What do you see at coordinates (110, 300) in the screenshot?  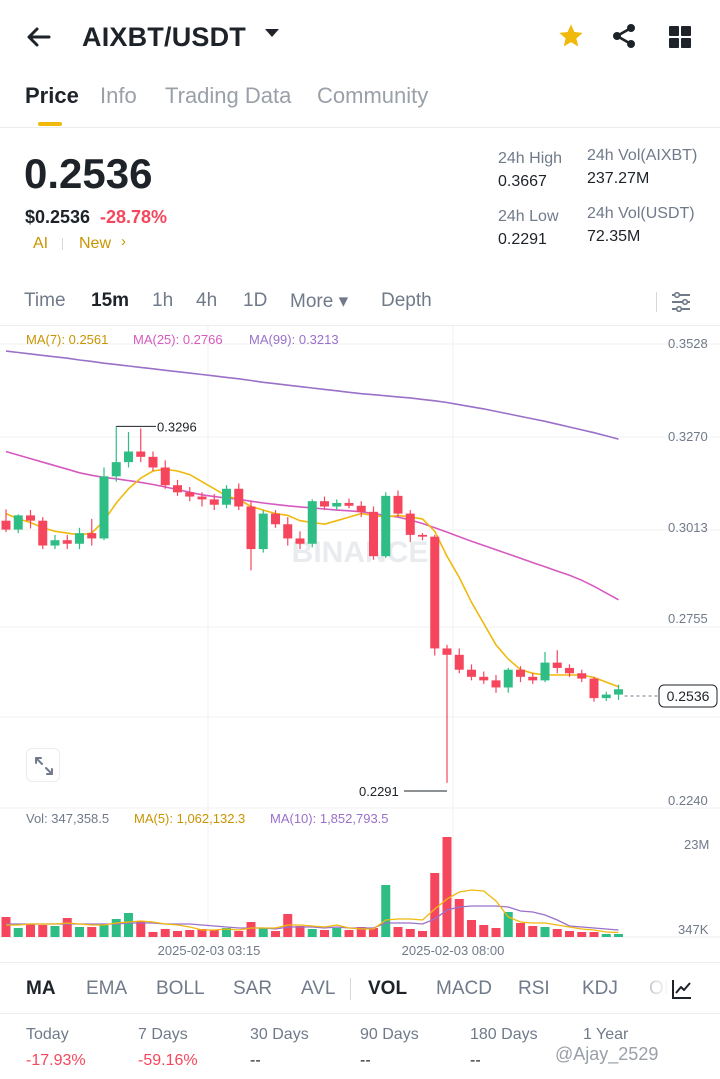 I see `interval-15m: 15m` at bounding box center [110, 300].